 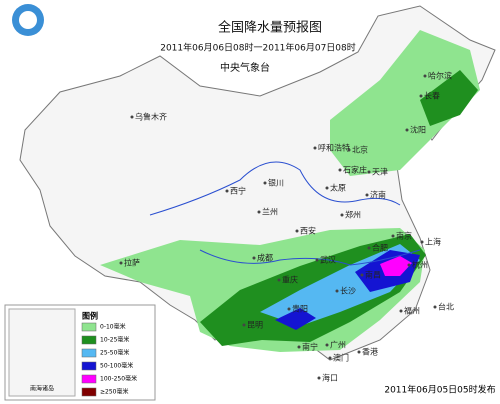 What do you see at coordinates (433, 242) in the screenshot?
I see `city-label: 上海` at bounding box center [433, 242].